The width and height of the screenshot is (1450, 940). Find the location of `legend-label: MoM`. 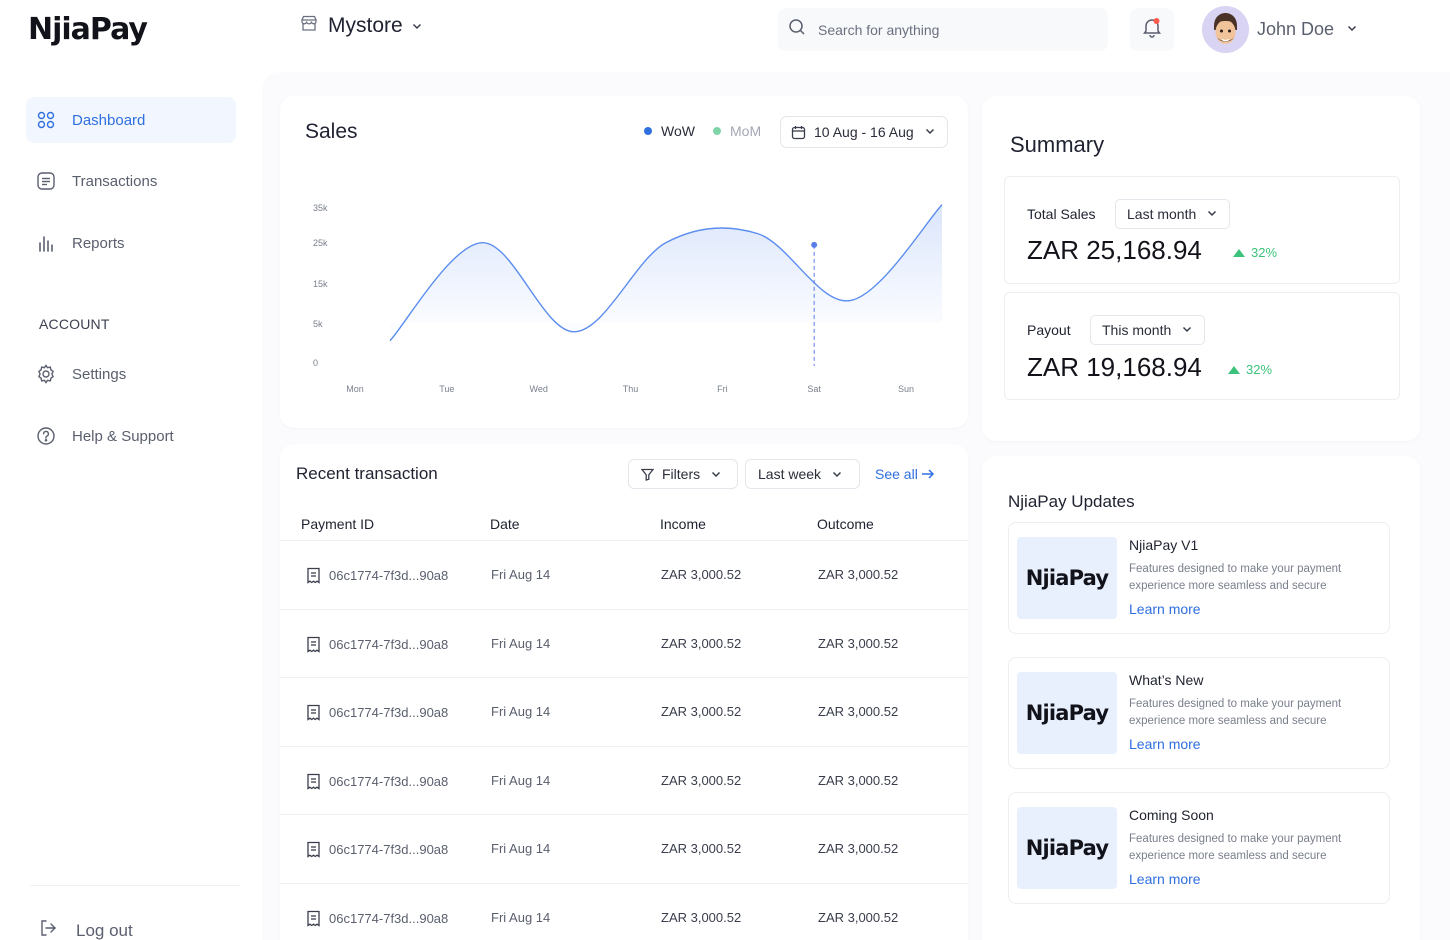

legend-label: MoM is located at coordinates (746, 131).